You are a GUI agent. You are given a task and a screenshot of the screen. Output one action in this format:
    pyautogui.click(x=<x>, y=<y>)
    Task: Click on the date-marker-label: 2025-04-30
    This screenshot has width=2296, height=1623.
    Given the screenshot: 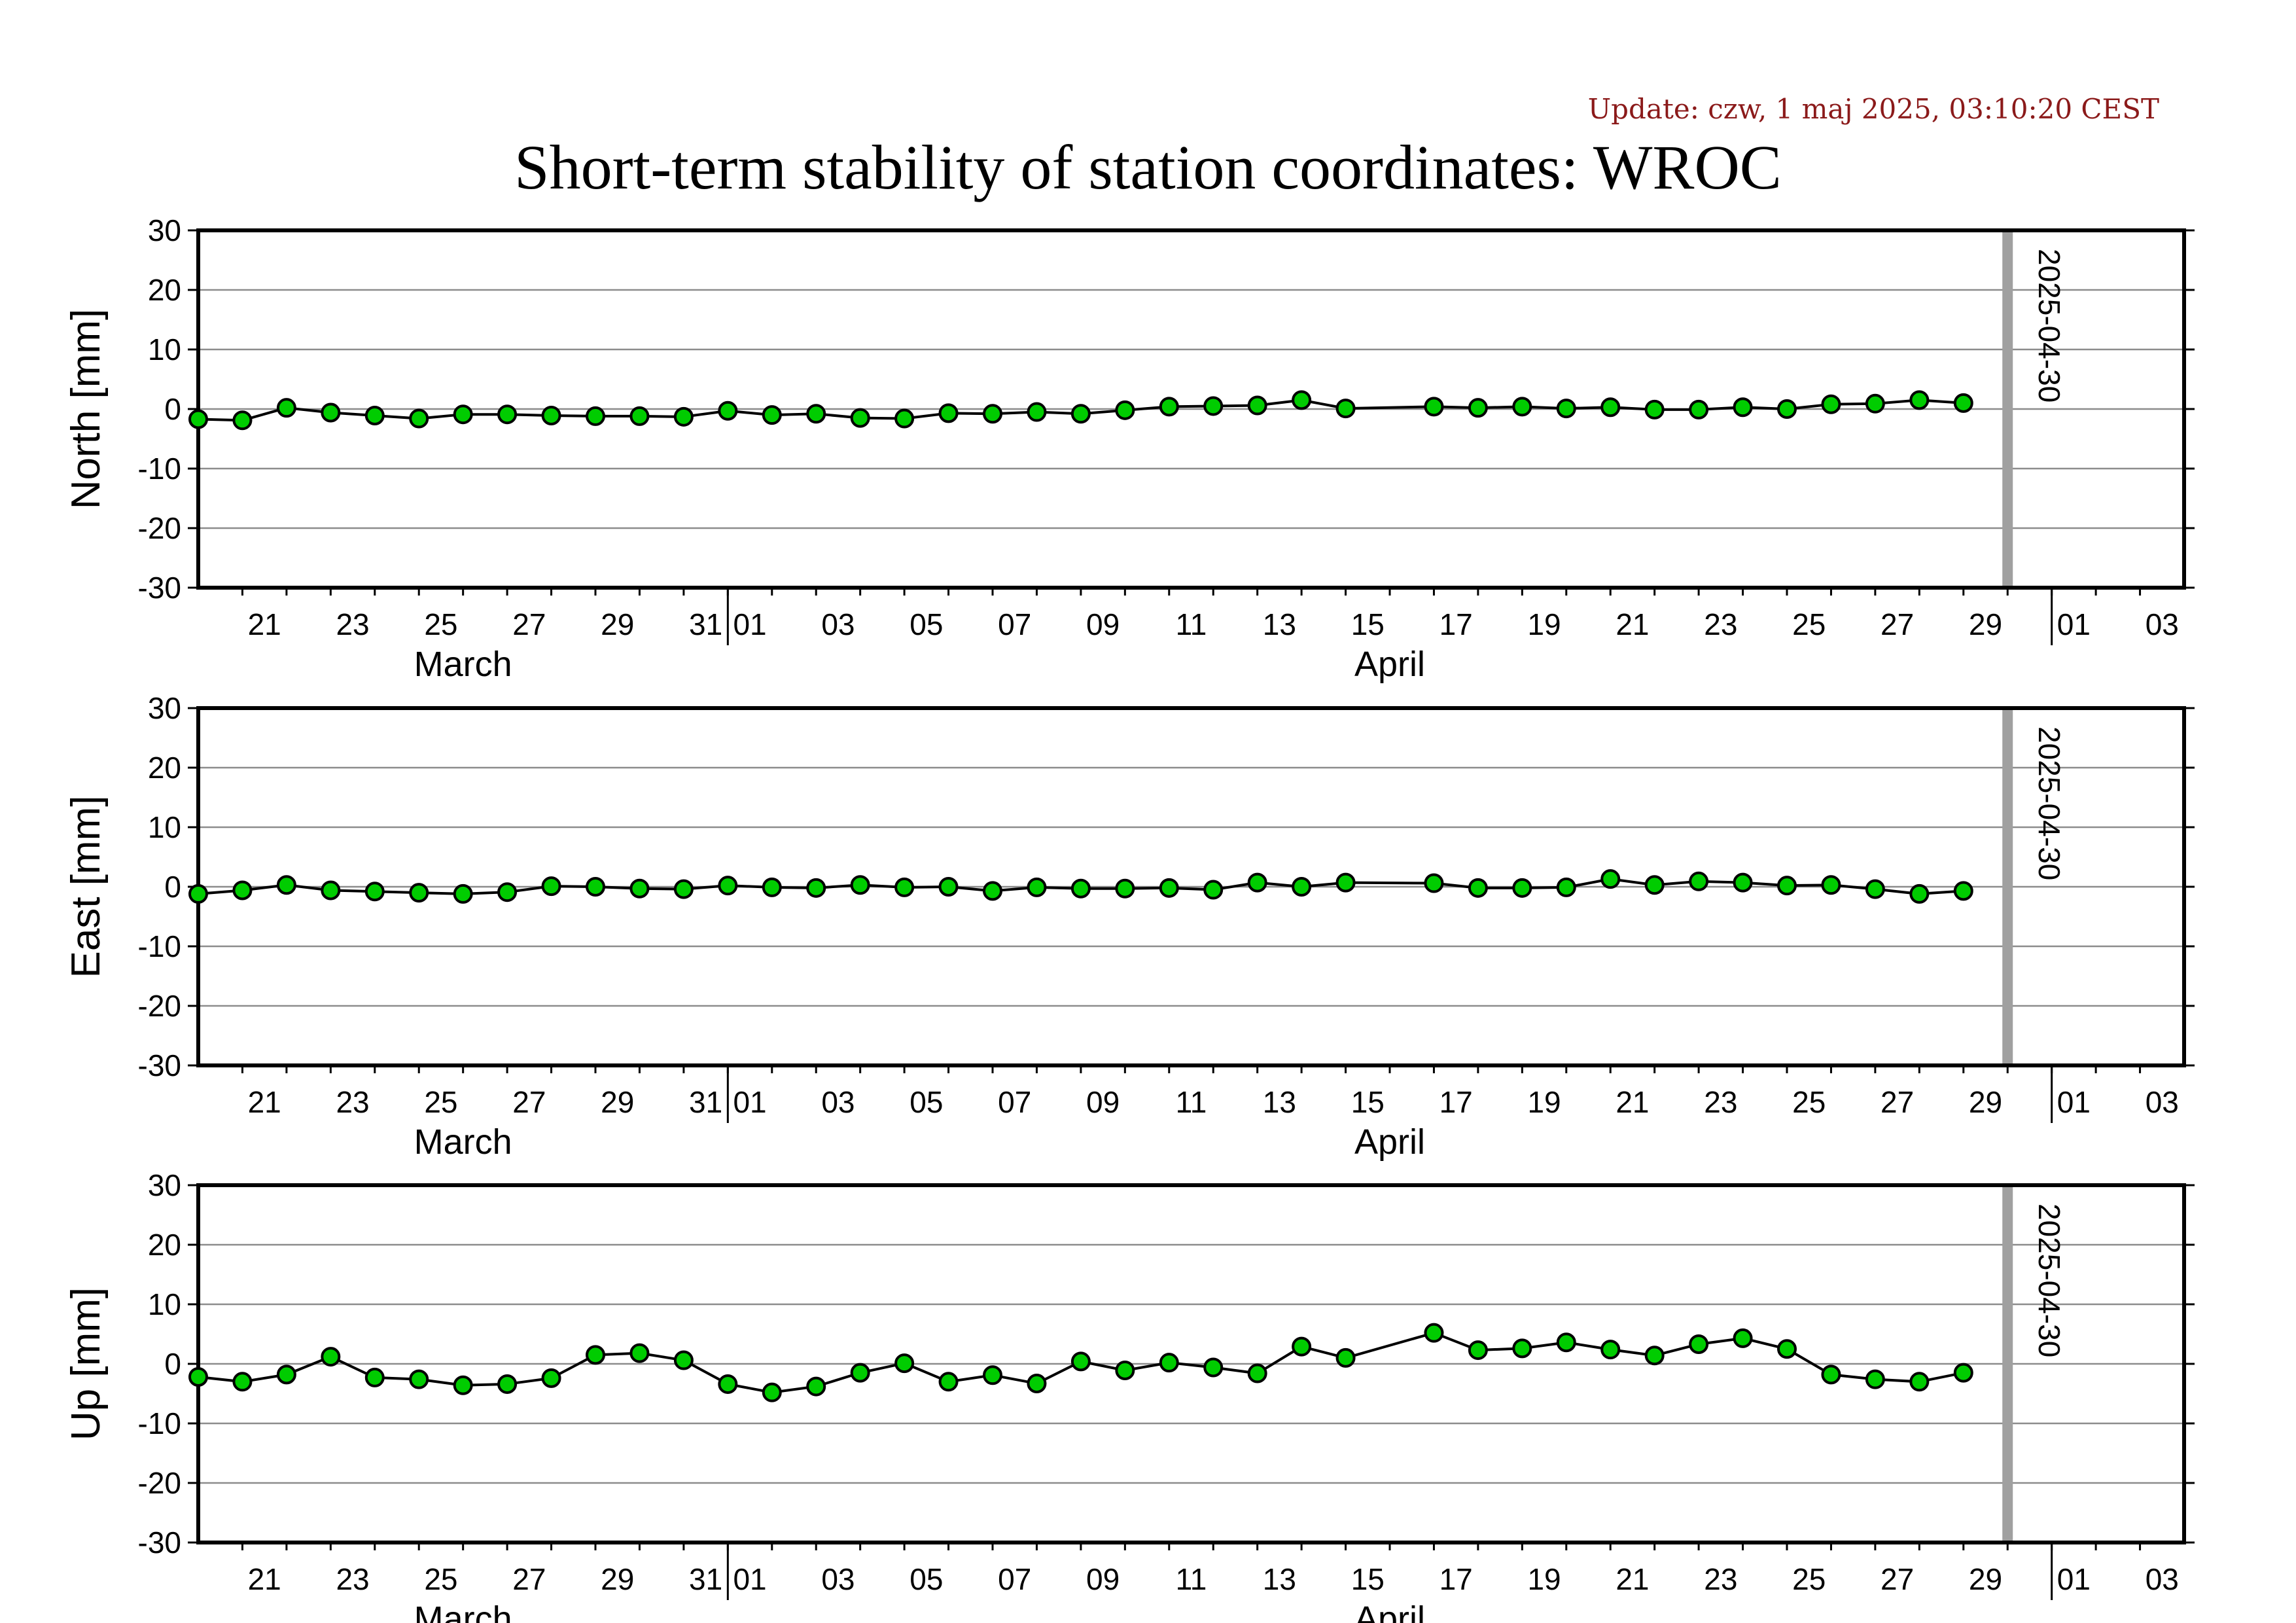 What is the action you would take?
    pyautogui.click(x=2049, y=325)
    